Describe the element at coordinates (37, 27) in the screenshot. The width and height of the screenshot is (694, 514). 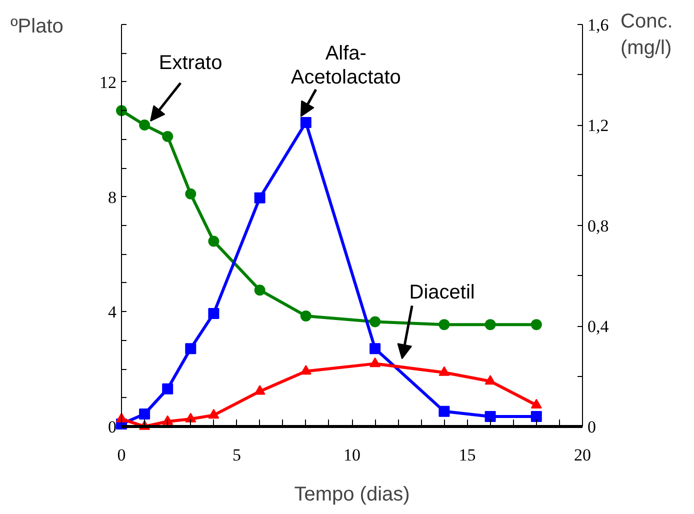
I see `y-axis-title: ºPlato` at that location.